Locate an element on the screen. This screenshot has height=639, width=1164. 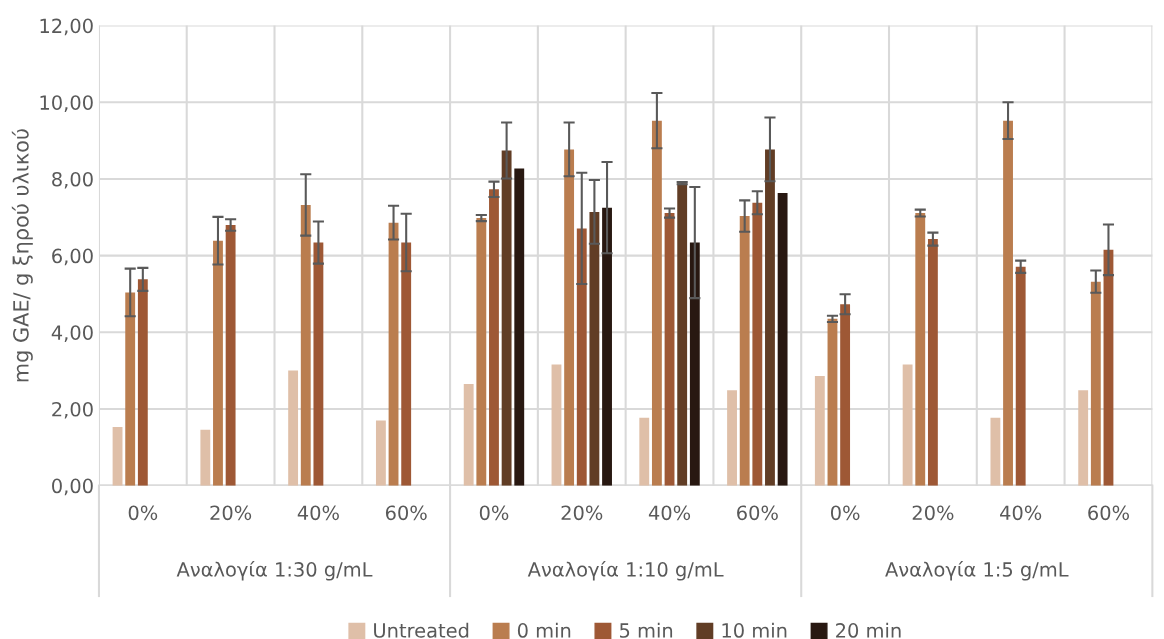
legend-label: 20 min is located at coordinates (868, 630).